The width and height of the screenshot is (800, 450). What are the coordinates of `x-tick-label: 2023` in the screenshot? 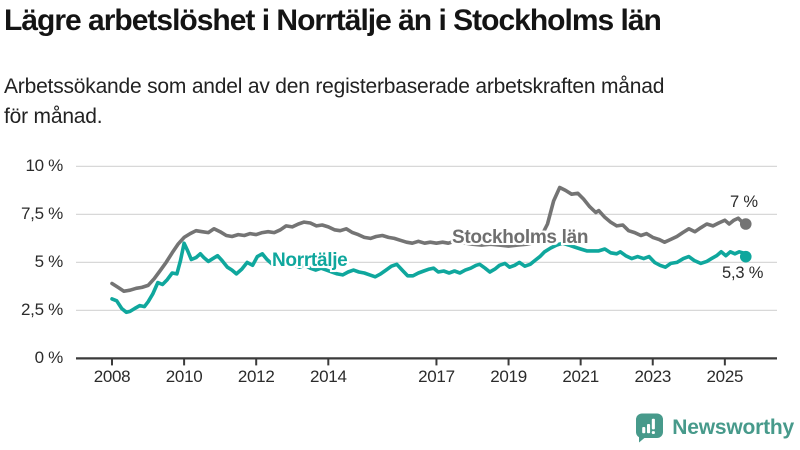 It's located at (653, 376).